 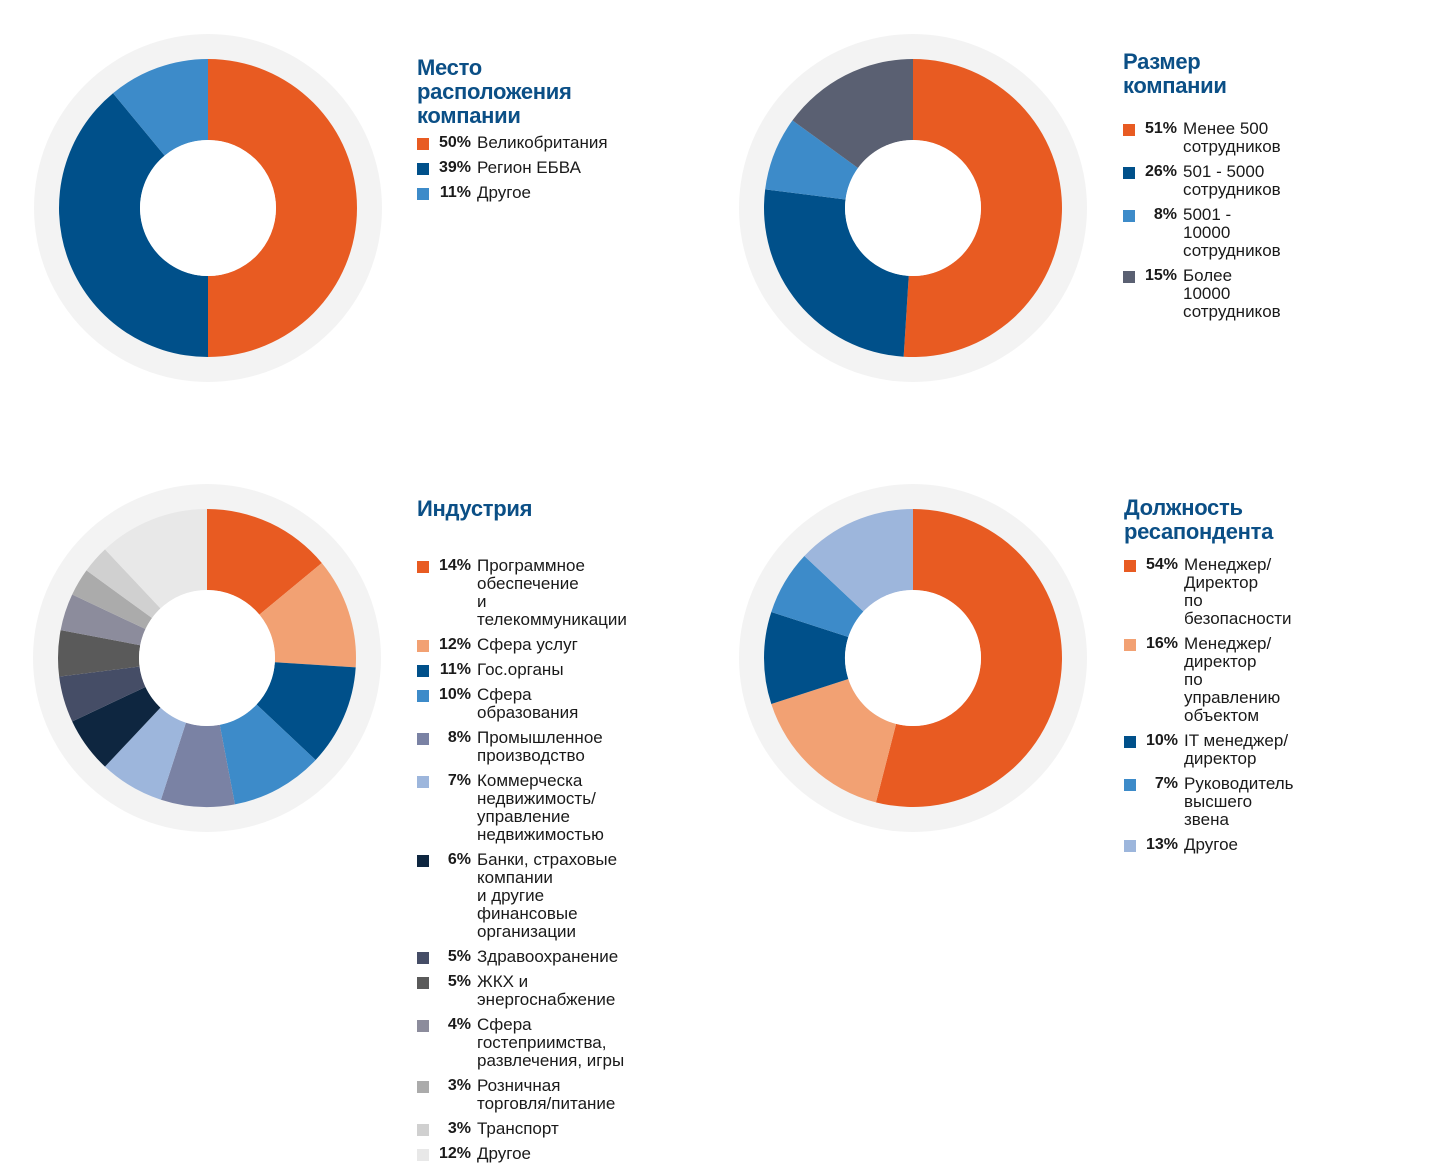 I want to click on legend-item: 51% Менее 500 сотрудников, so click(x=1202, y=138).